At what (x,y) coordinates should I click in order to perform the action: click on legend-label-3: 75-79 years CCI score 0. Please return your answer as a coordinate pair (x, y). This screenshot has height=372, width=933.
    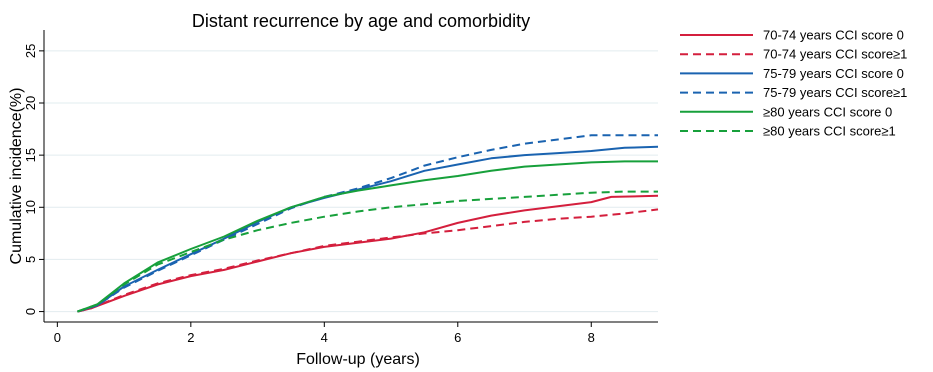
    Looking at the image, I should click on (833, 73).